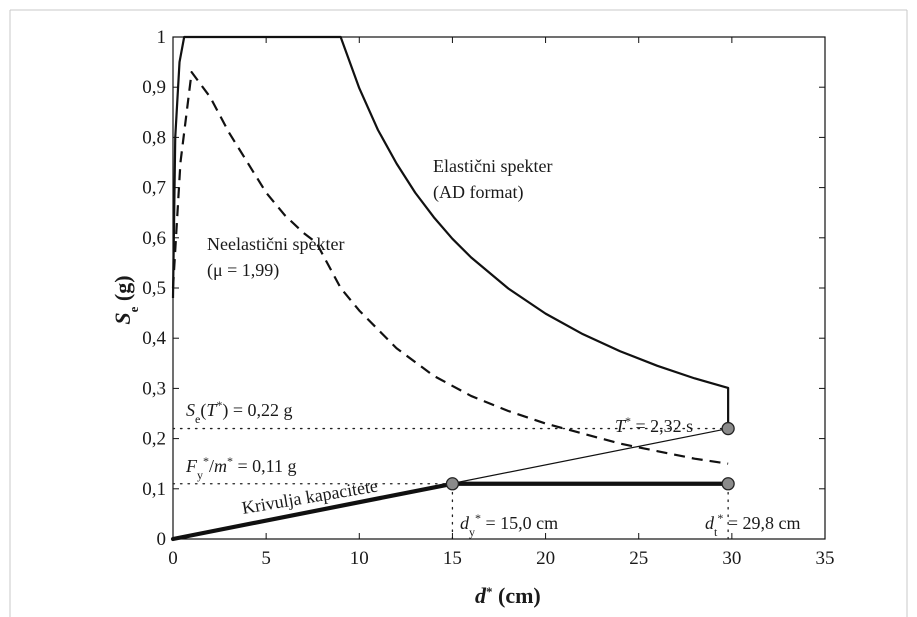  Describe the element at coordinates (508, 595) in the screenshot. I see `x-axis-title: d* (cm)` at that location.